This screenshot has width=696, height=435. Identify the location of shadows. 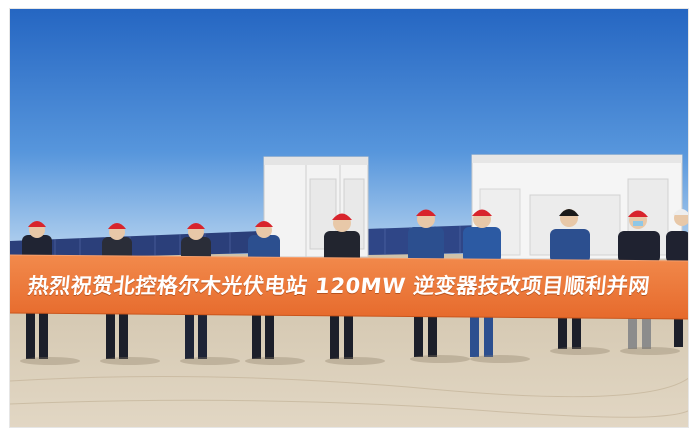
(350, 356).